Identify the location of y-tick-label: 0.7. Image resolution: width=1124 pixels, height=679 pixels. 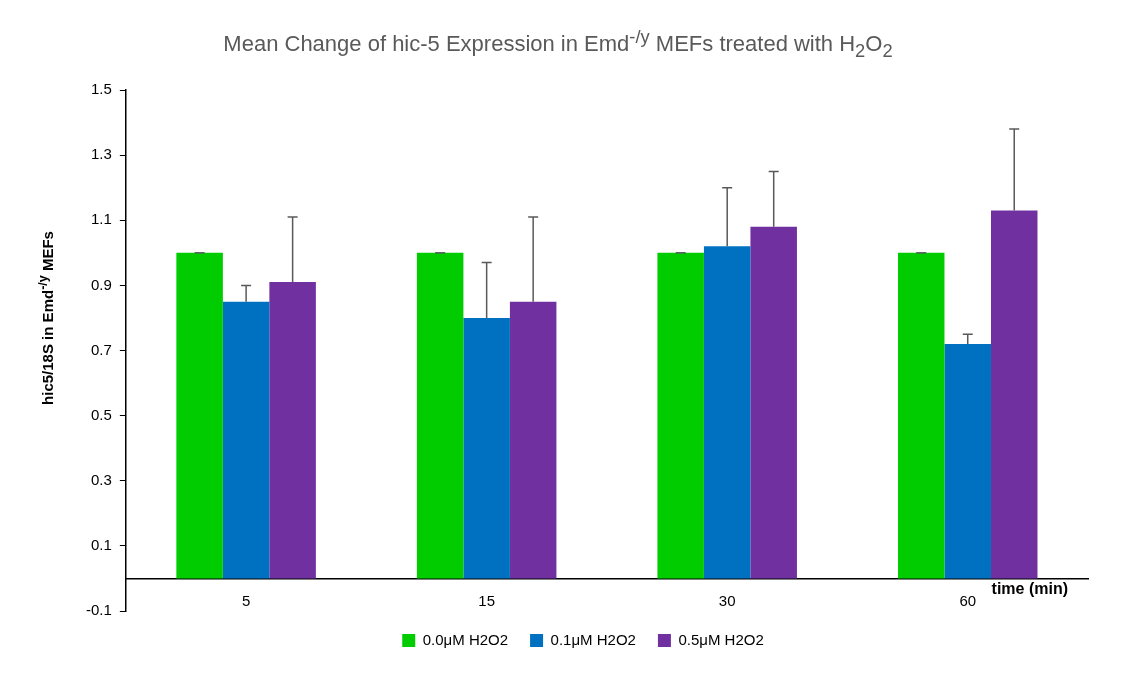
(101, 349).